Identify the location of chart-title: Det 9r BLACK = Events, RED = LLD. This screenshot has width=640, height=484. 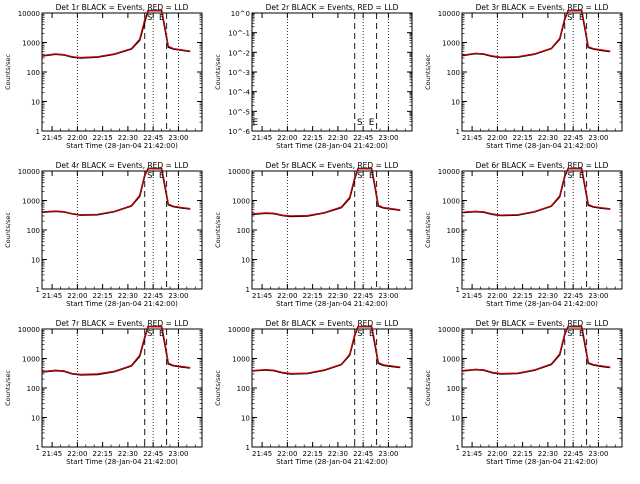
(542, 323).